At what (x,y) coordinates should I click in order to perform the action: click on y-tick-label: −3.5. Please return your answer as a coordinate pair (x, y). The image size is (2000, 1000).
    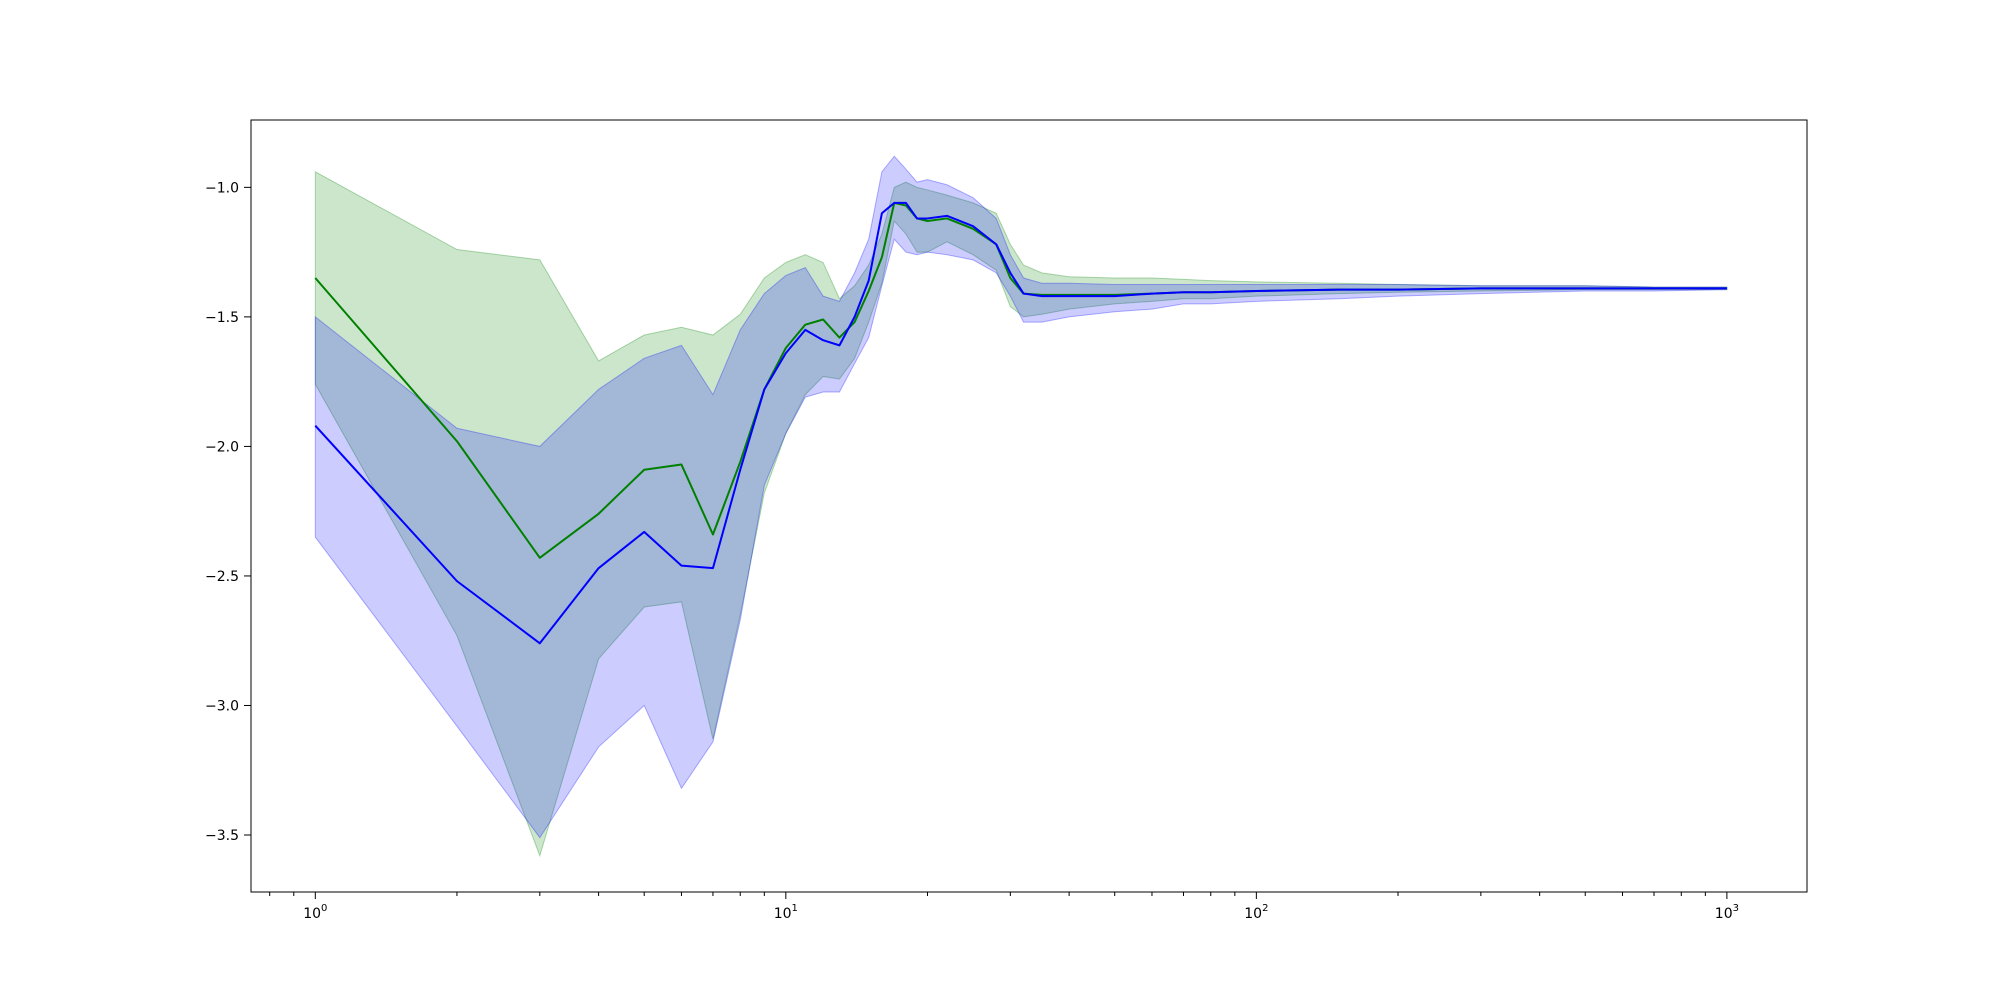
    Looking at the image, I should click on (222, 836).